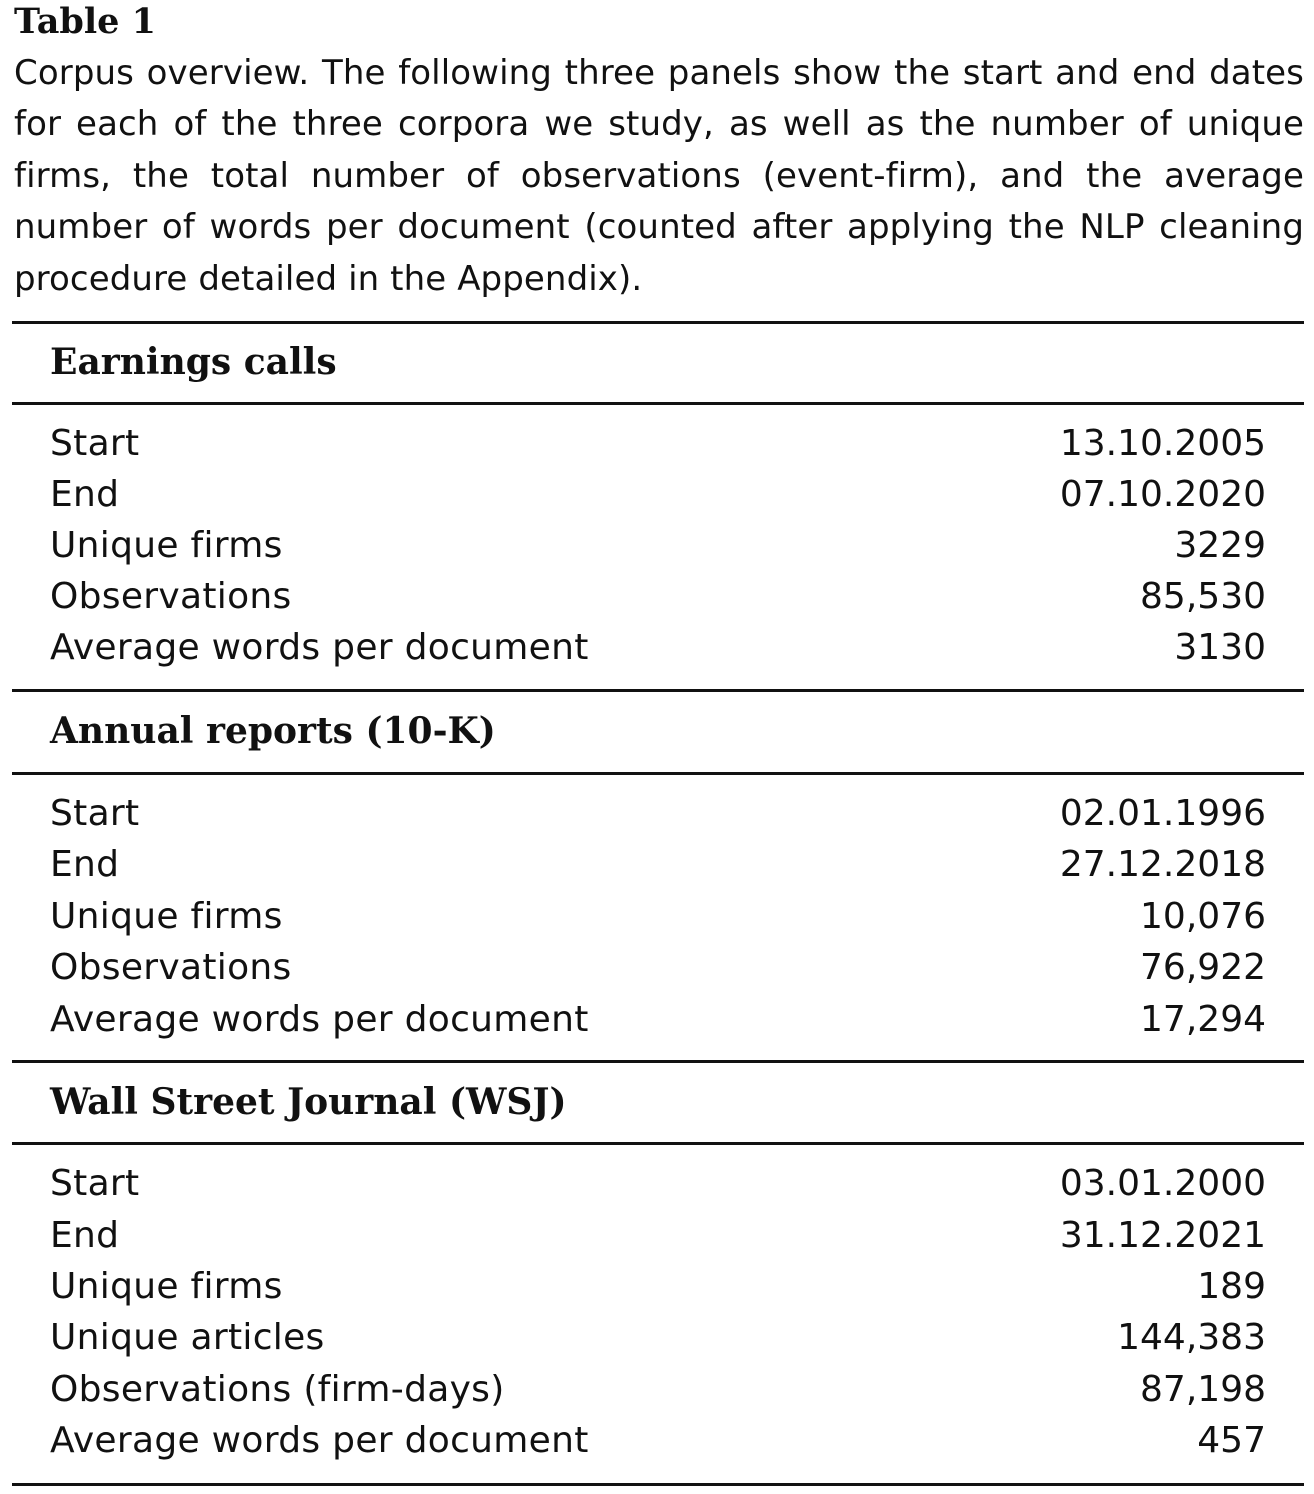  What do you see at coordinates (273, 731) in the screenshot?
I see `panel-heading: Annual reports (10-K)` at bounding box center [273, 731].